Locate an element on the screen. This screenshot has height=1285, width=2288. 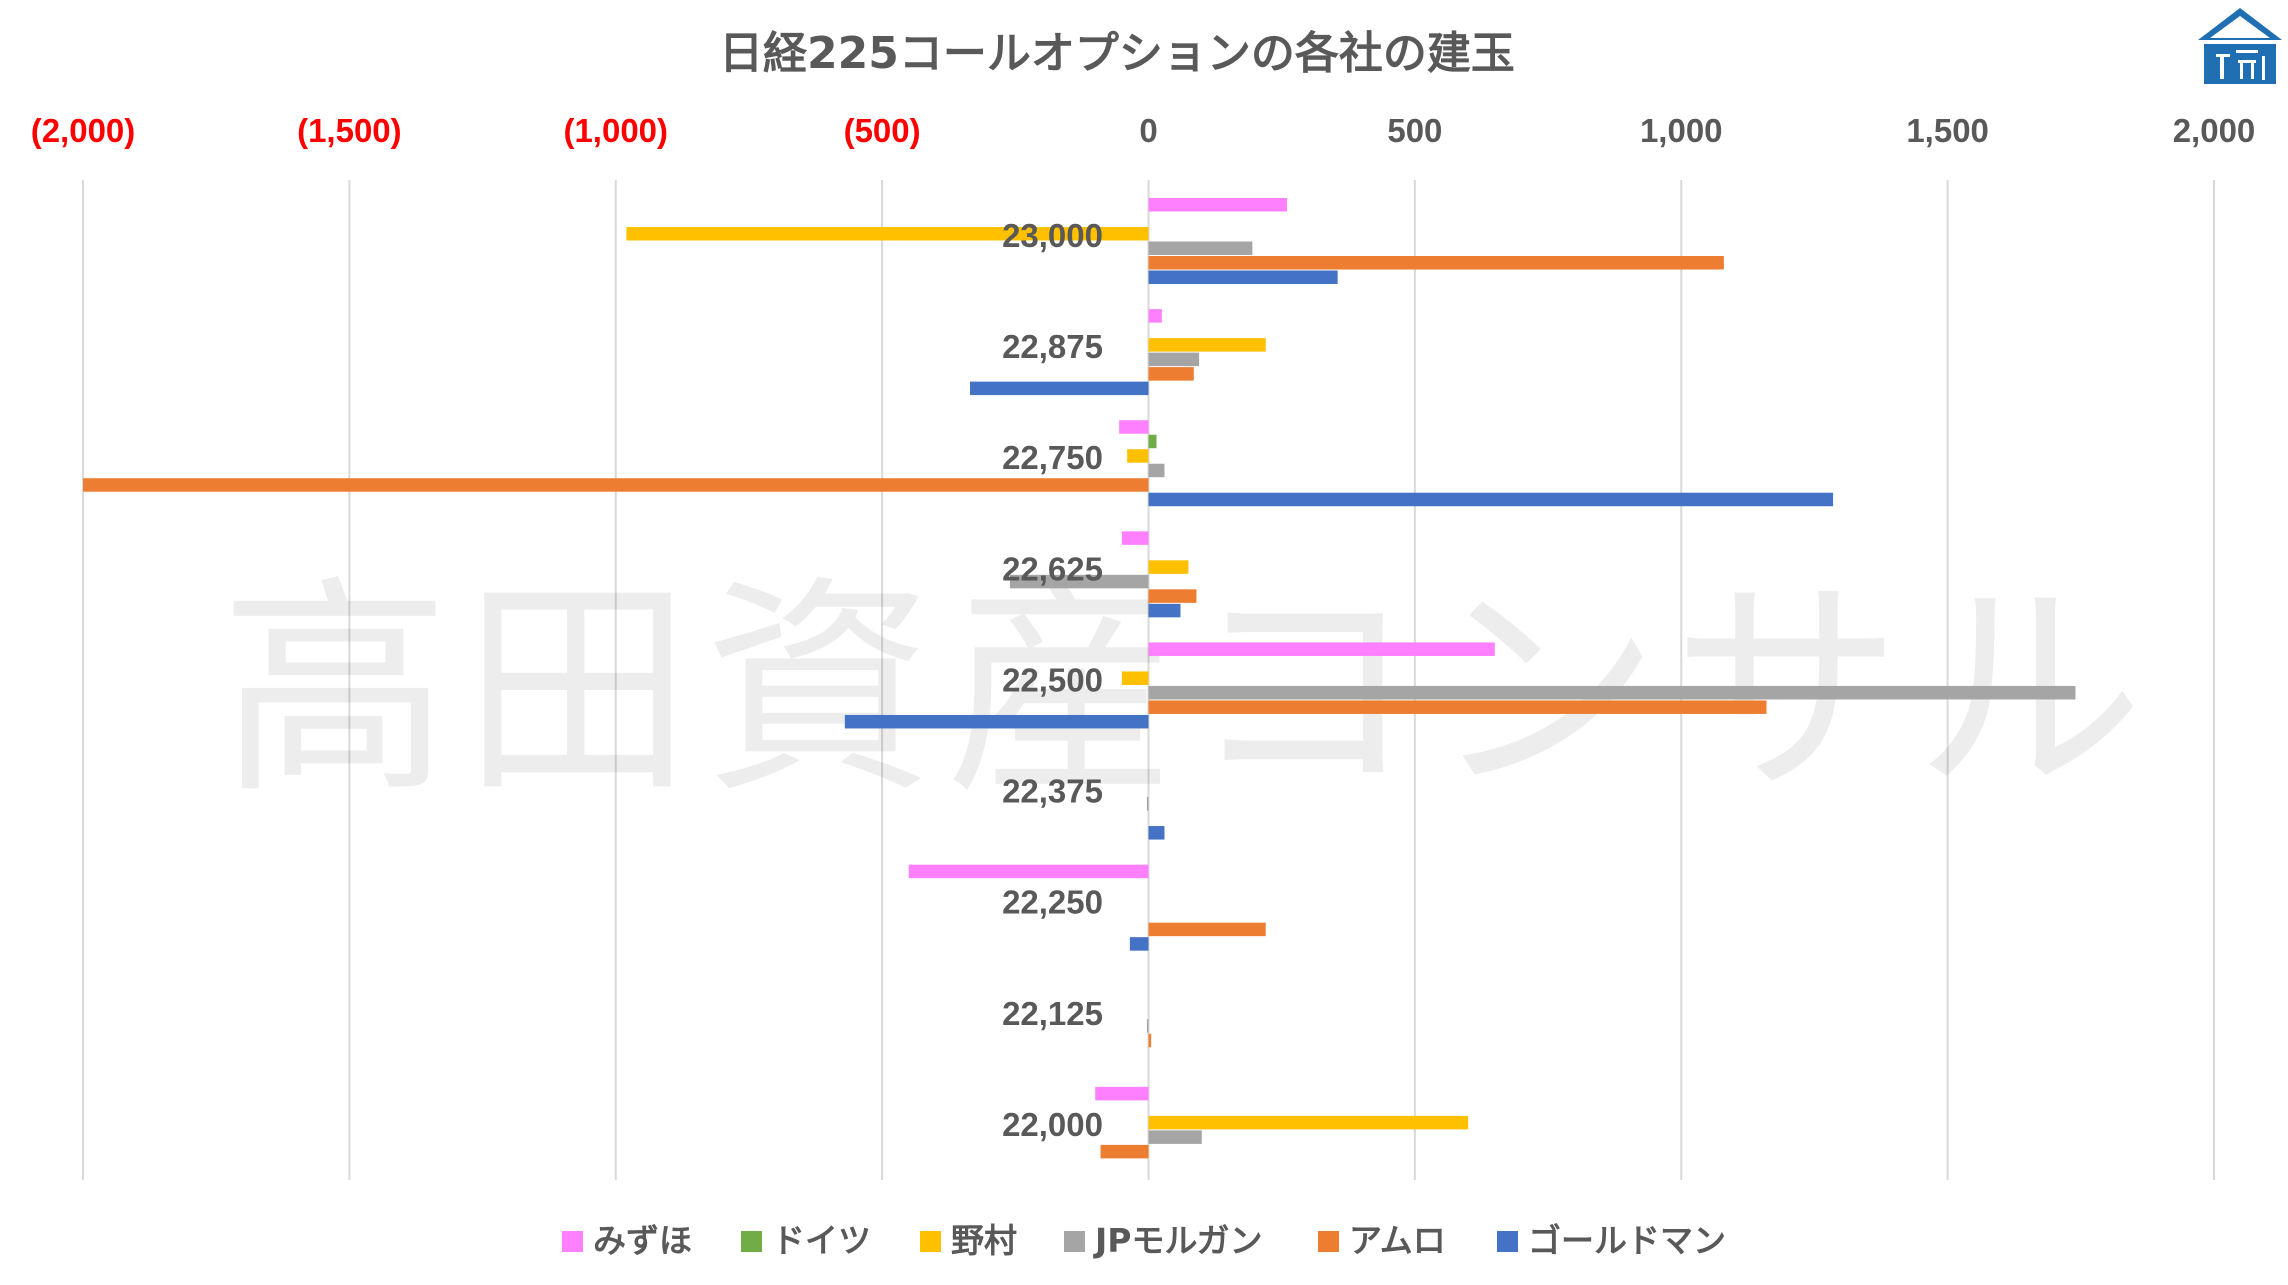
building-logo is located at coordinates (2240, 46).